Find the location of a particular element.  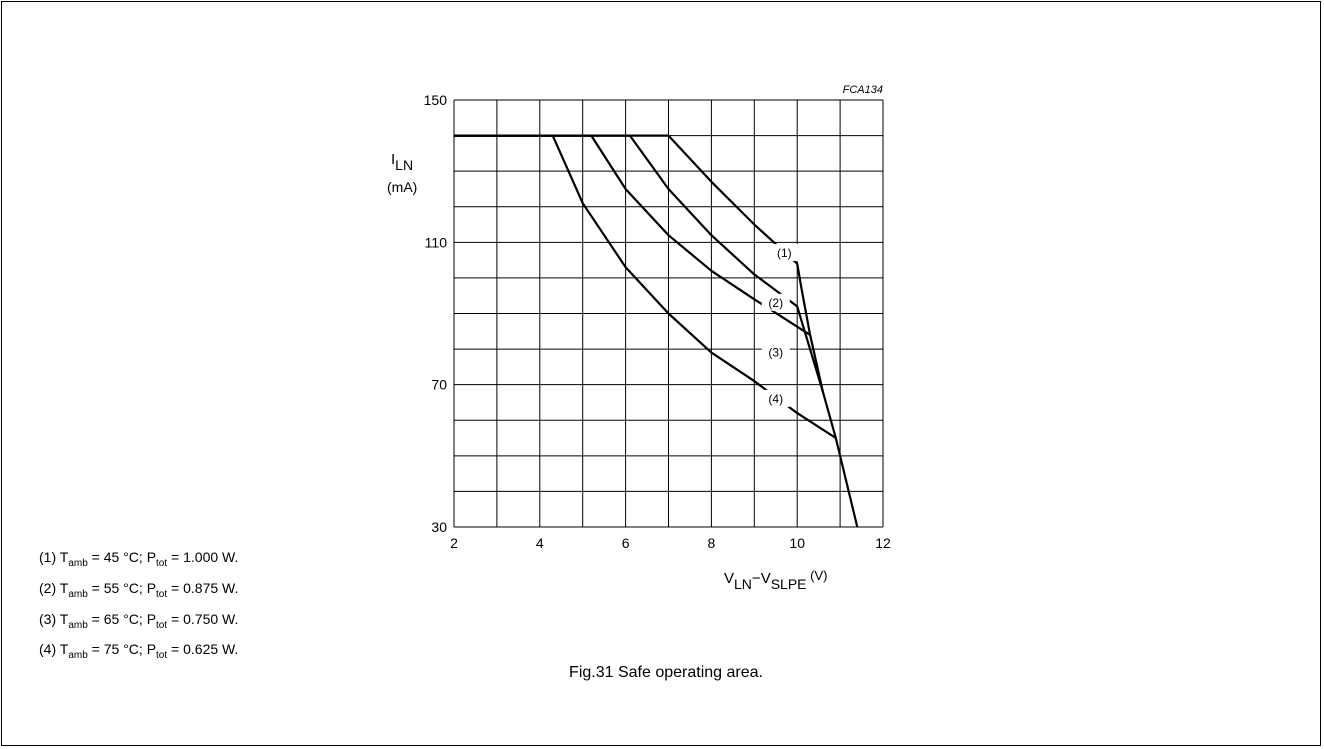

x-tick-label: 8 is located at coordinates (712, 543).